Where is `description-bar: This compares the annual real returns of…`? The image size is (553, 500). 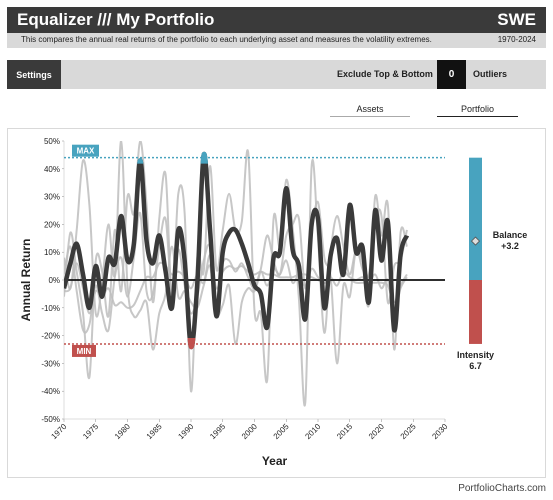
description-bar: This compares the annual real returns of… is located at coordinates (276, 40).